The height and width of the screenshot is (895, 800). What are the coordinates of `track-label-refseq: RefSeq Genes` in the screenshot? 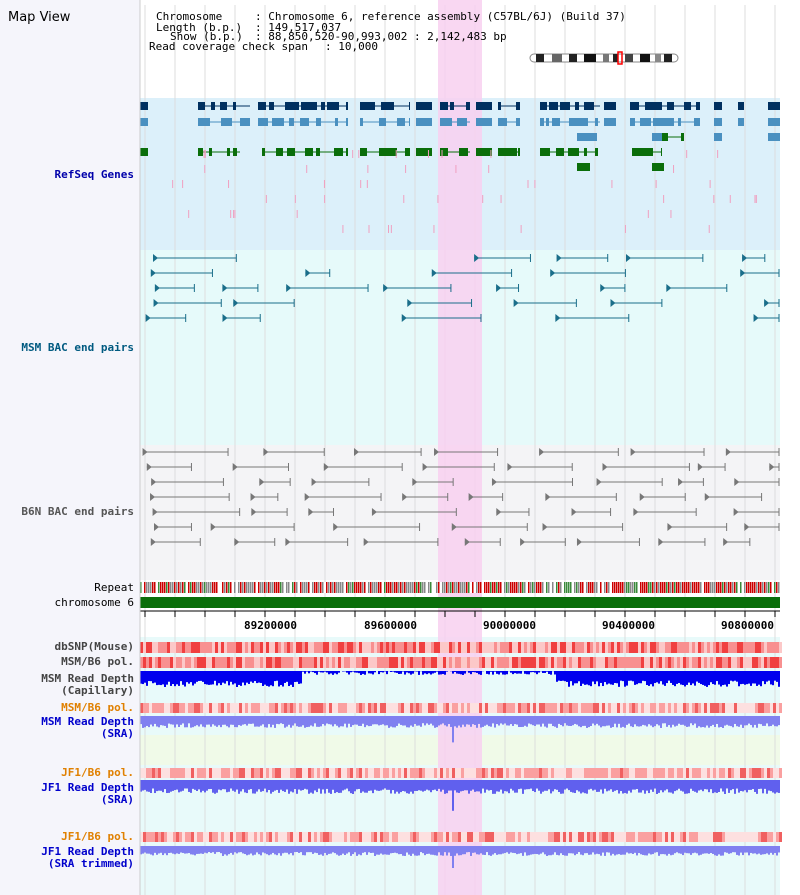 It's located at (94, 174).